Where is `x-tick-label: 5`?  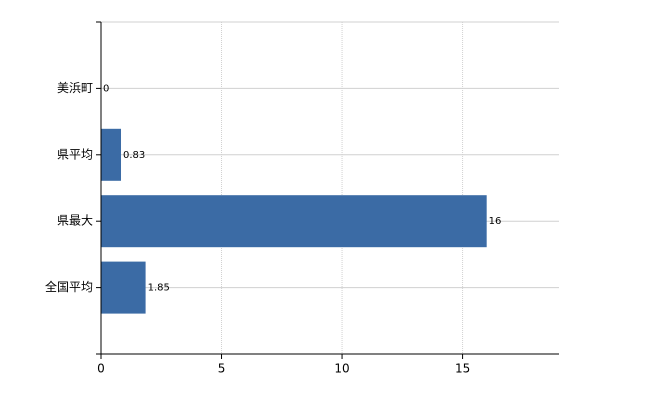
x-tick-label: 5 is located at coordinates (222, 369).